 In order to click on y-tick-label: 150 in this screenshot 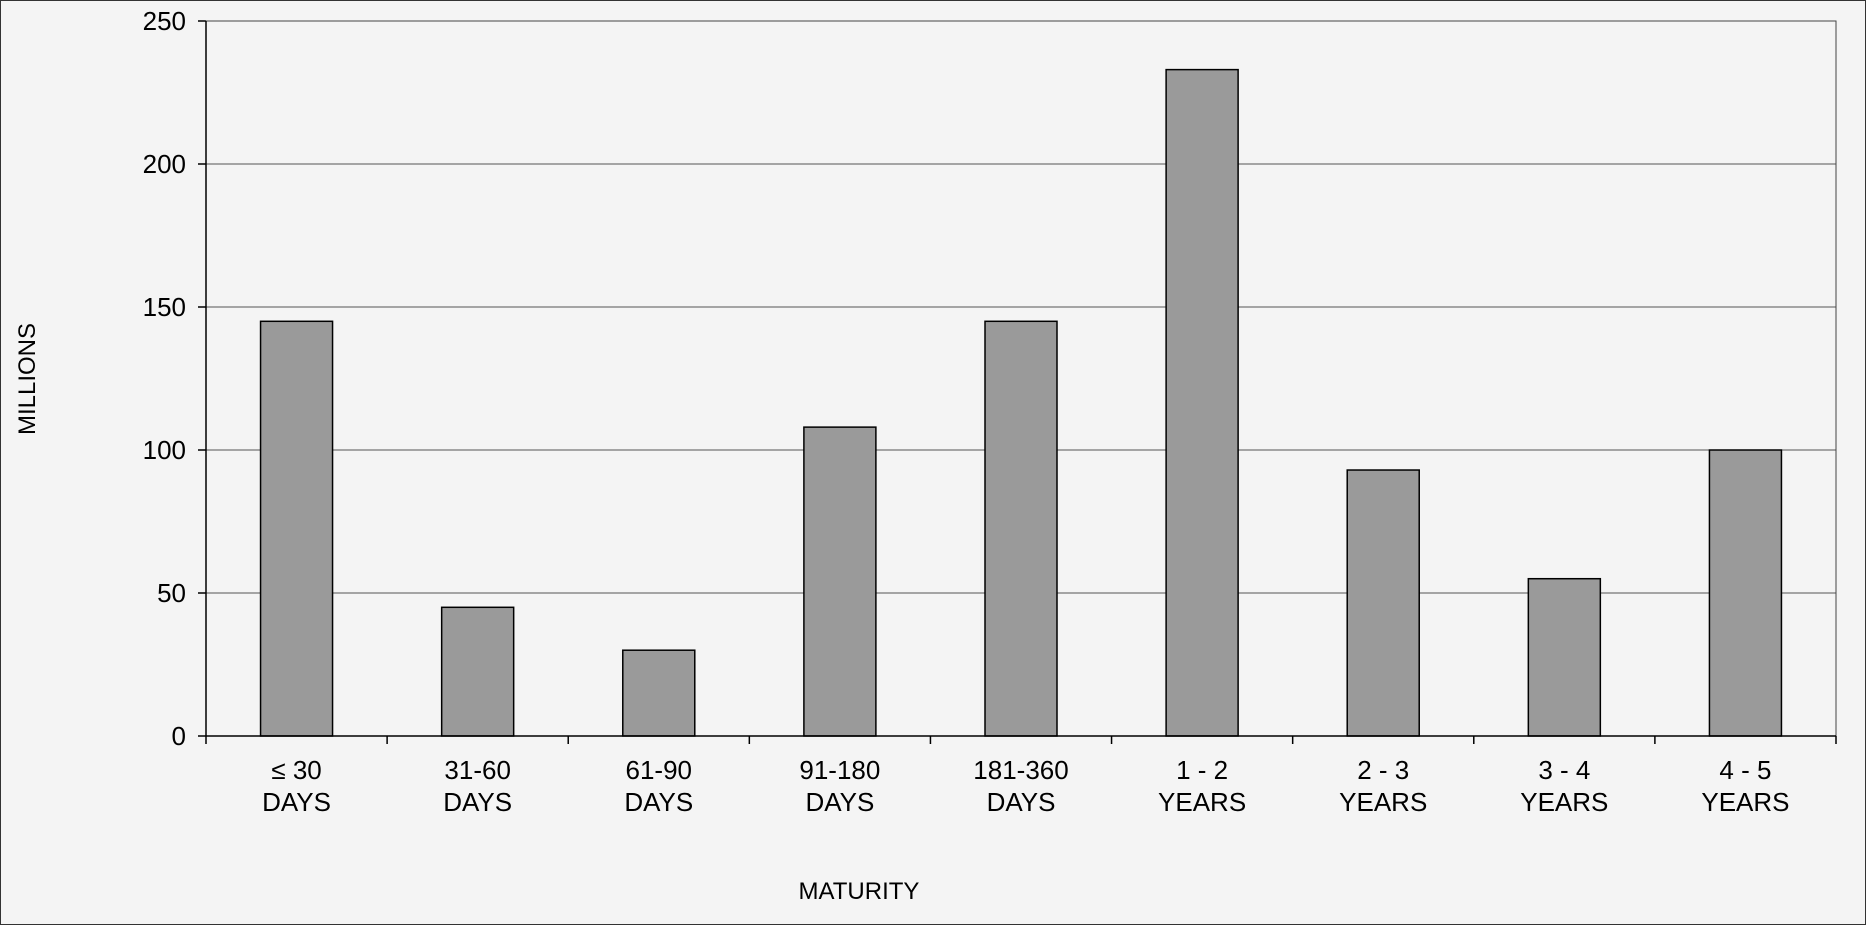, I will do `click(164, 307)`.